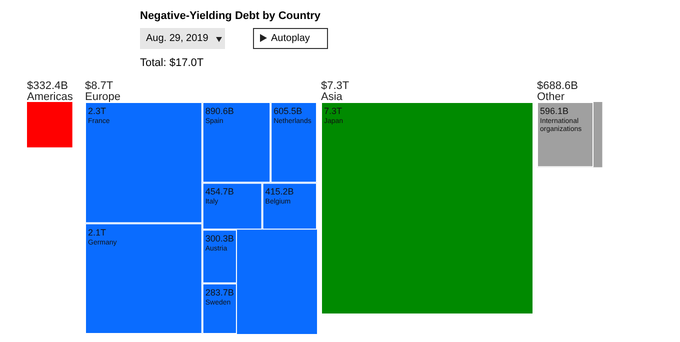 Image resolution: width=680 pixels, height=342 pixels. What do you see at coordinates (47, 86) in the screenshot?
I see `data-label: $332.4B` at bounding box center [47, 86].